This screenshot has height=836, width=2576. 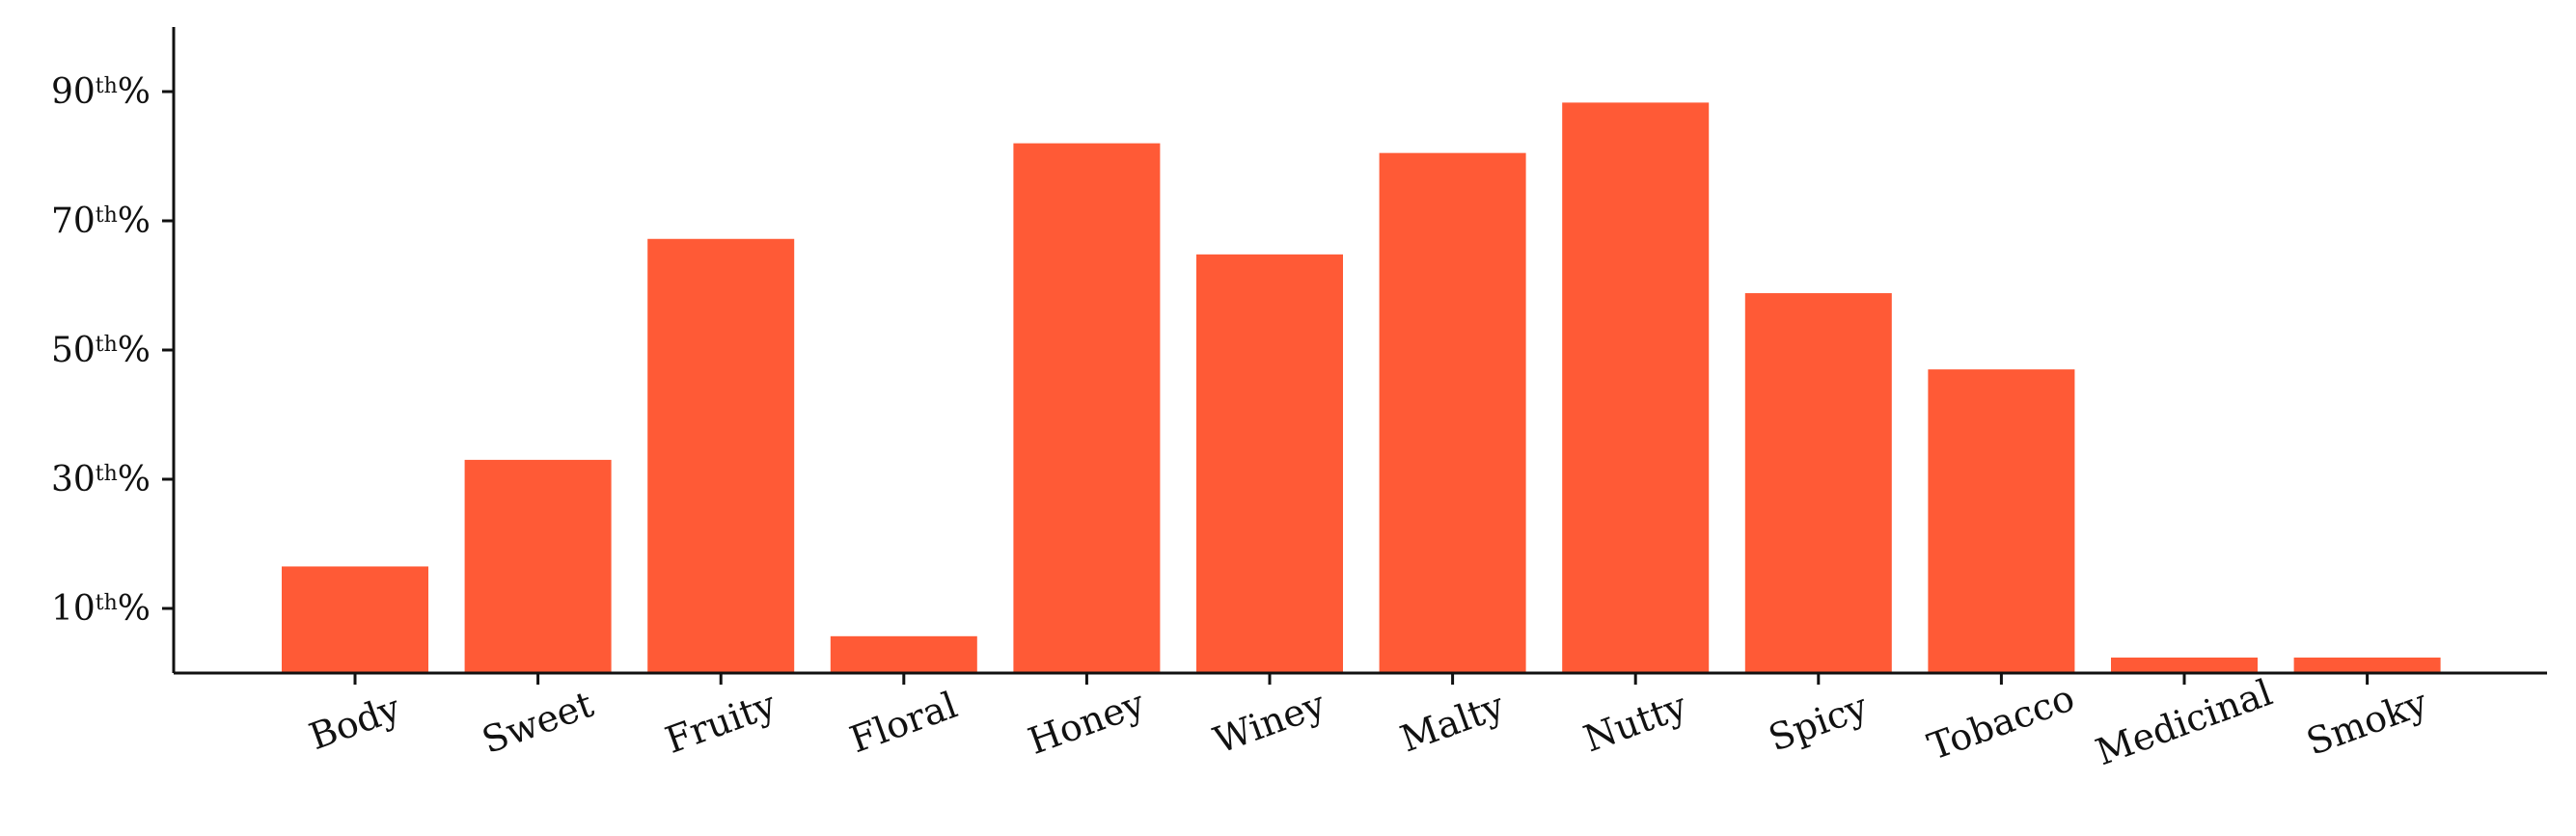 What do you see at coordinates (1270, 463) in the screenshot?
I see `bar-winey` at bounding box center [1270, 463].